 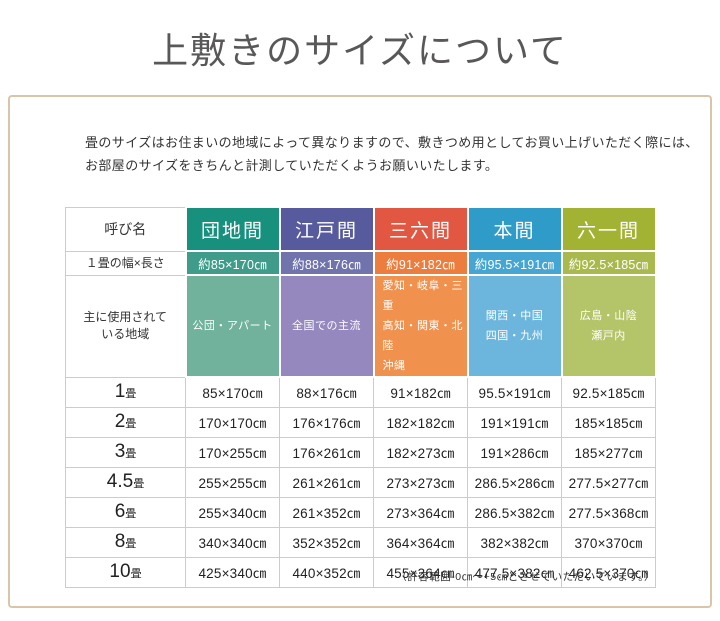 What do you see at coordinates (514, 263) in the screenshot?
I see `size-cell: 約95.5×191㎝` at bounding box center [514, 263].